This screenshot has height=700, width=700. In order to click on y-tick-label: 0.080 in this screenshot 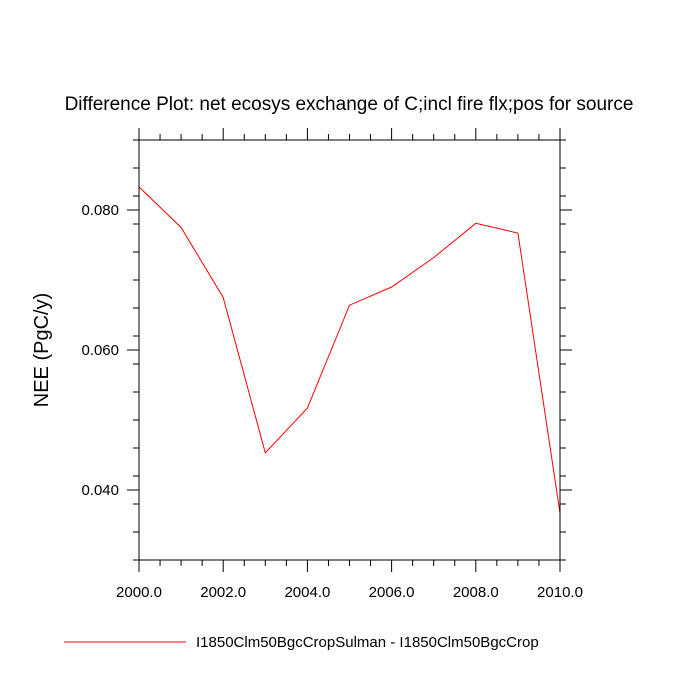, I will do `click(100, 210)`.